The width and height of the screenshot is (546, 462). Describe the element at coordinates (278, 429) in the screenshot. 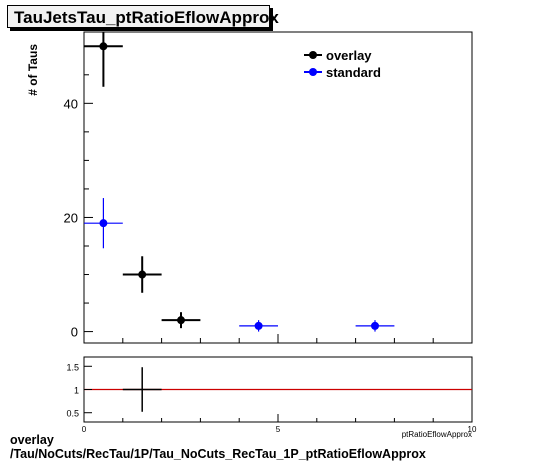

I see `ratio-x-tick-label: 5` at that location.